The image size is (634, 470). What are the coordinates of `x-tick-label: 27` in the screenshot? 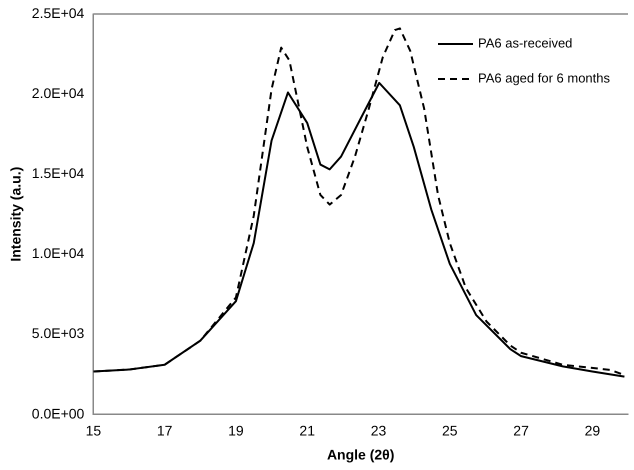 It's located at (521, 430).